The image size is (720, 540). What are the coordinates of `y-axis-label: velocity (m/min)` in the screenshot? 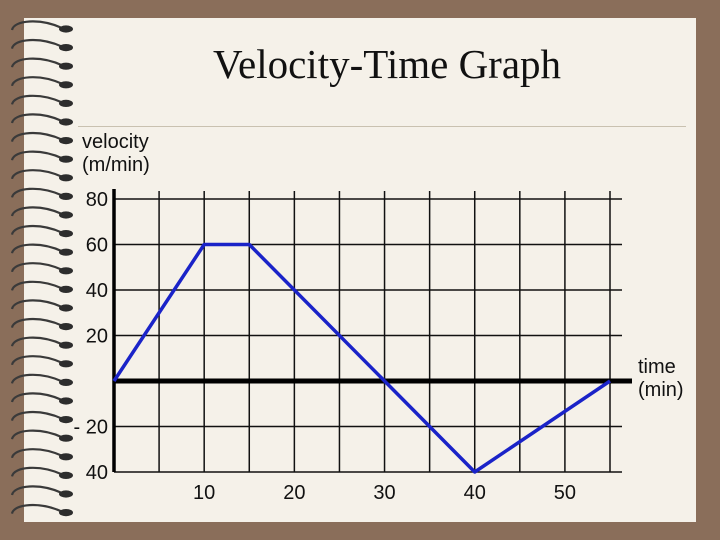 It's located at (116, 154).